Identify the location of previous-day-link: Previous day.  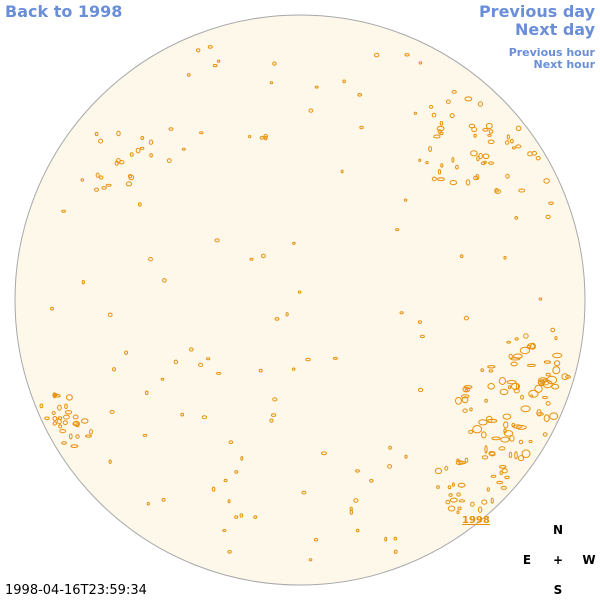
(537, 11).